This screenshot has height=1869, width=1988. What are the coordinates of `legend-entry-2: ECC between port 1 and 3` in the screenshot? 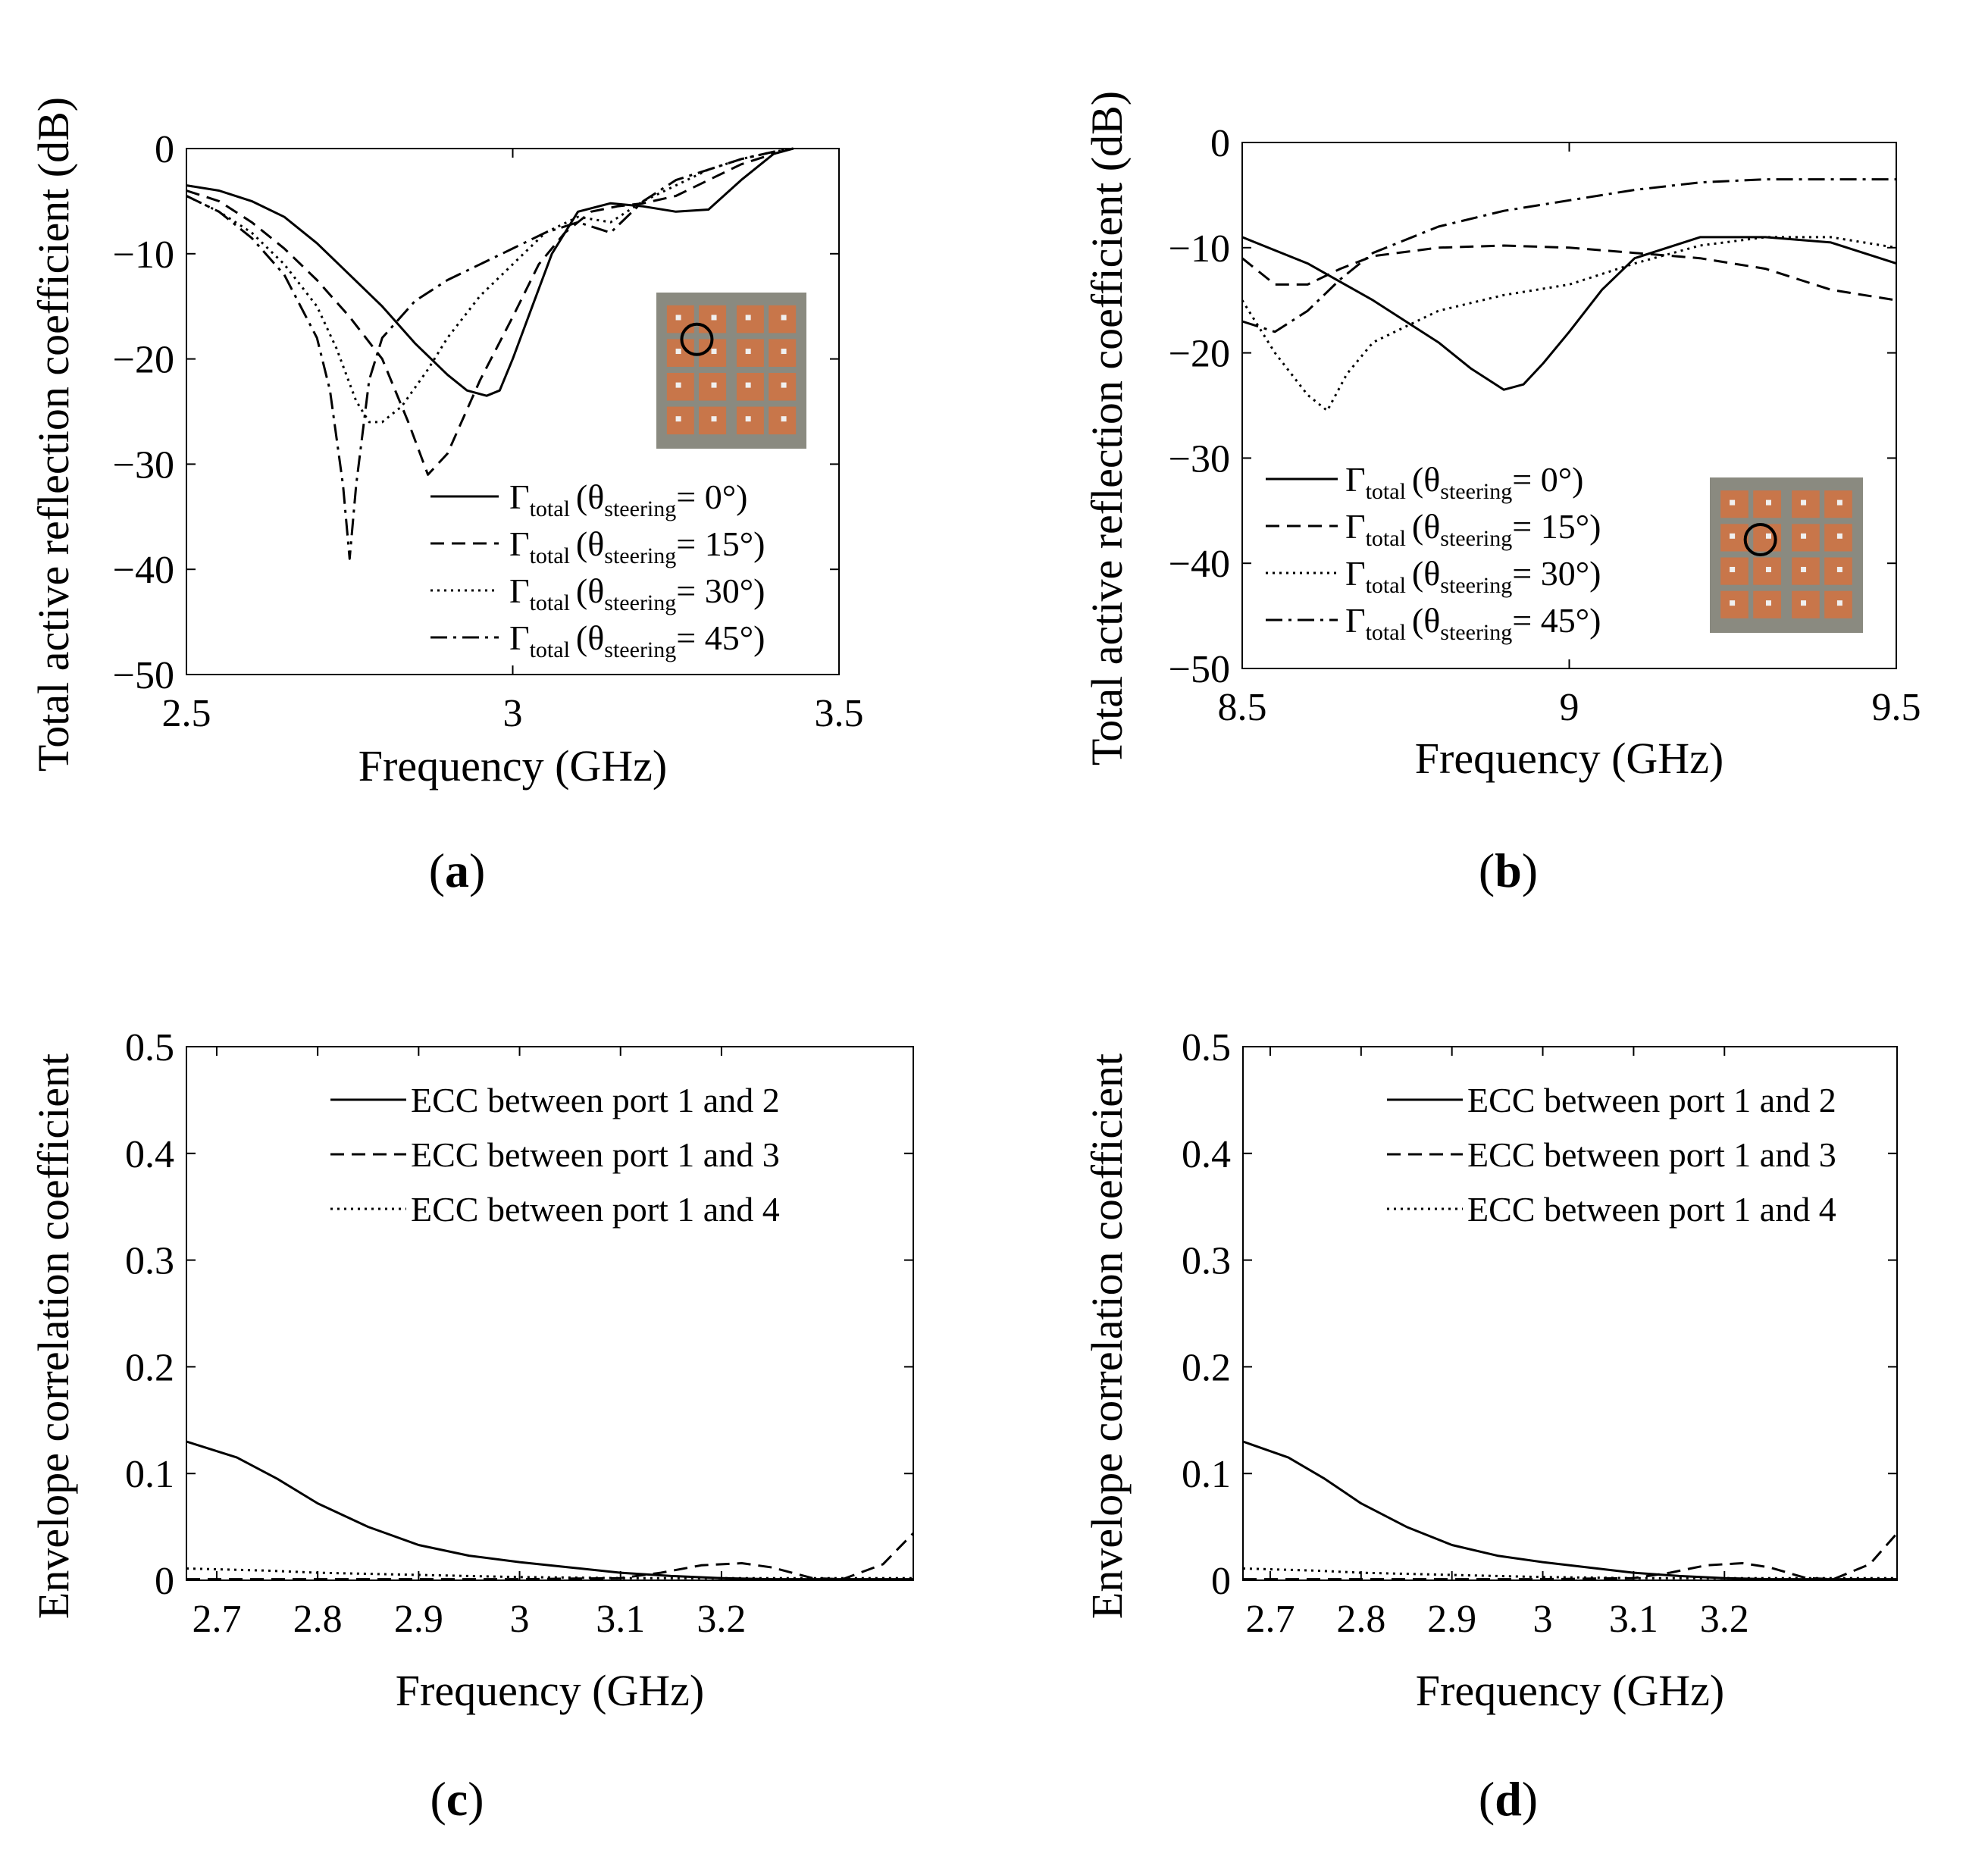 It's located at (595, 1154).